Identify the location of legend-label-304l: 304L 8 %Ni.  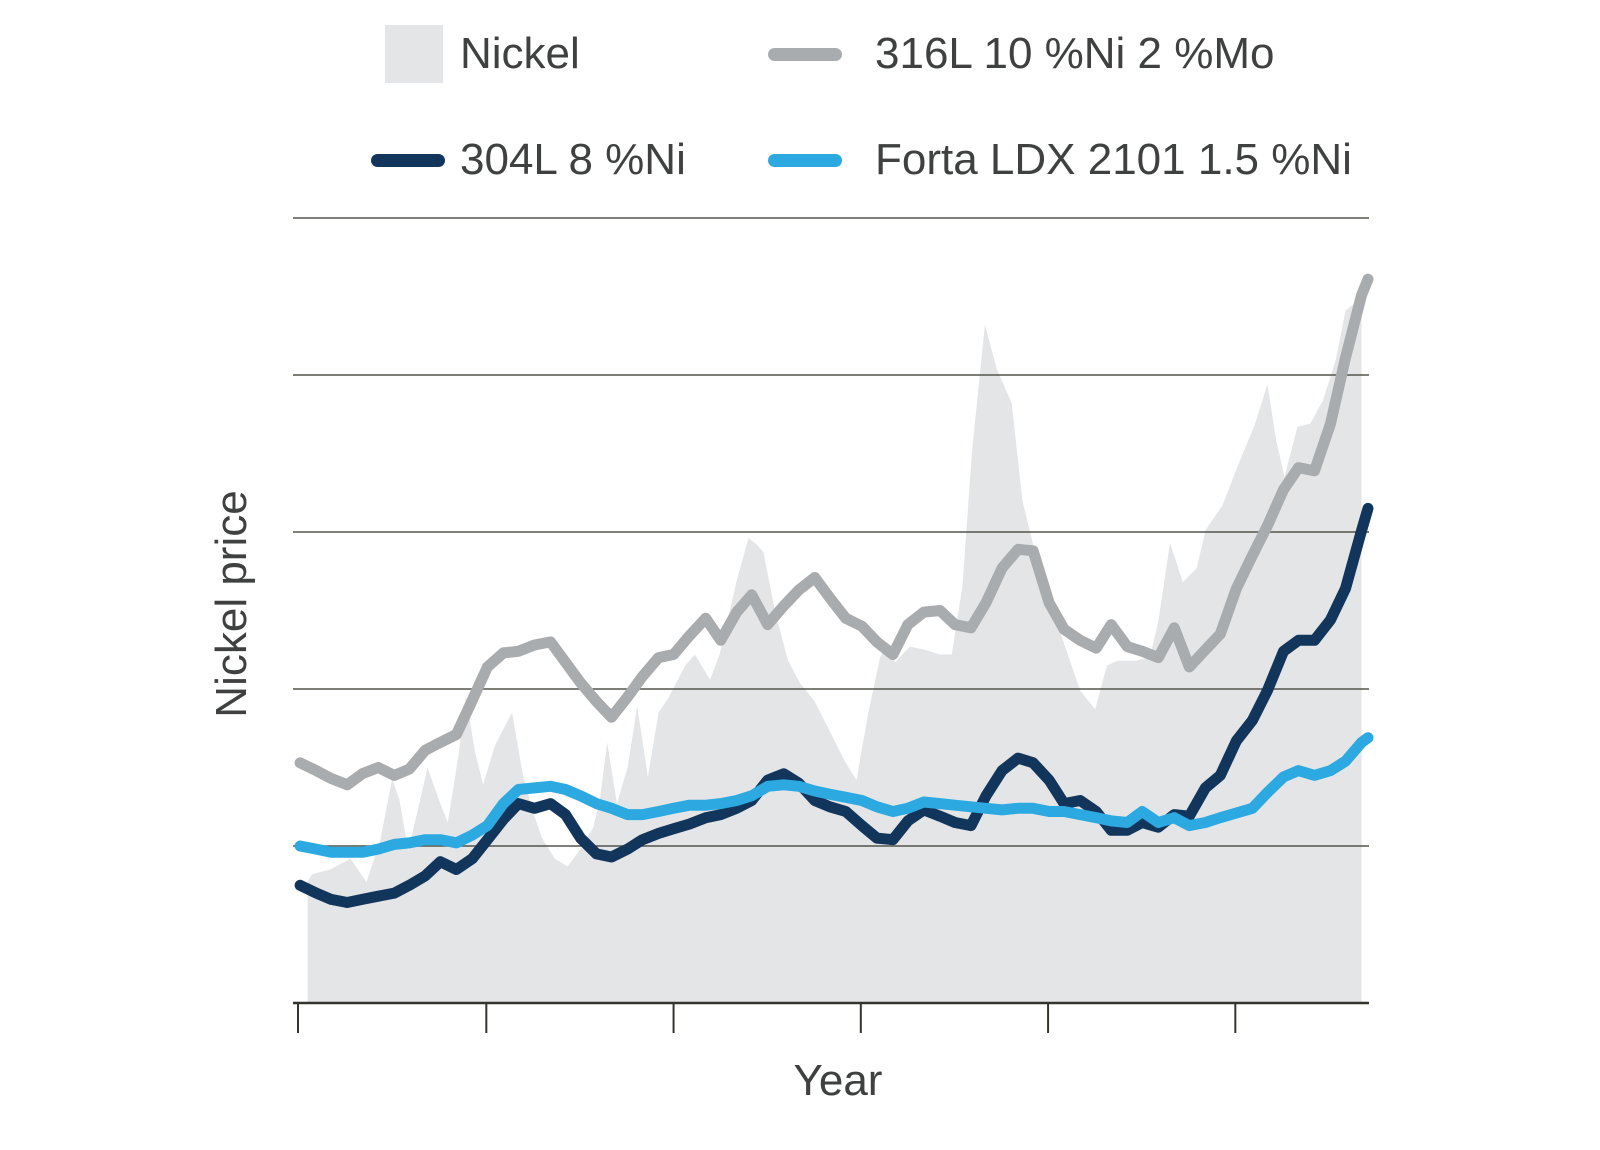
(573, 159).